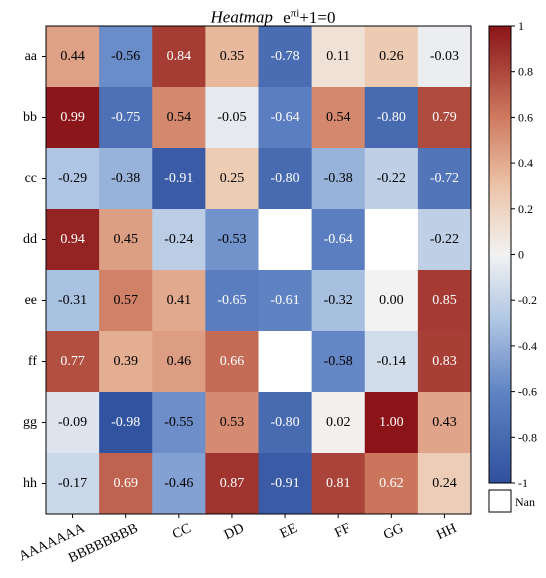 The width and height of the screenshot is (546, 578). Describe the element at coordinates (232, 178) in the screenshot. I see `cell-value-label: 0.25` at that location.